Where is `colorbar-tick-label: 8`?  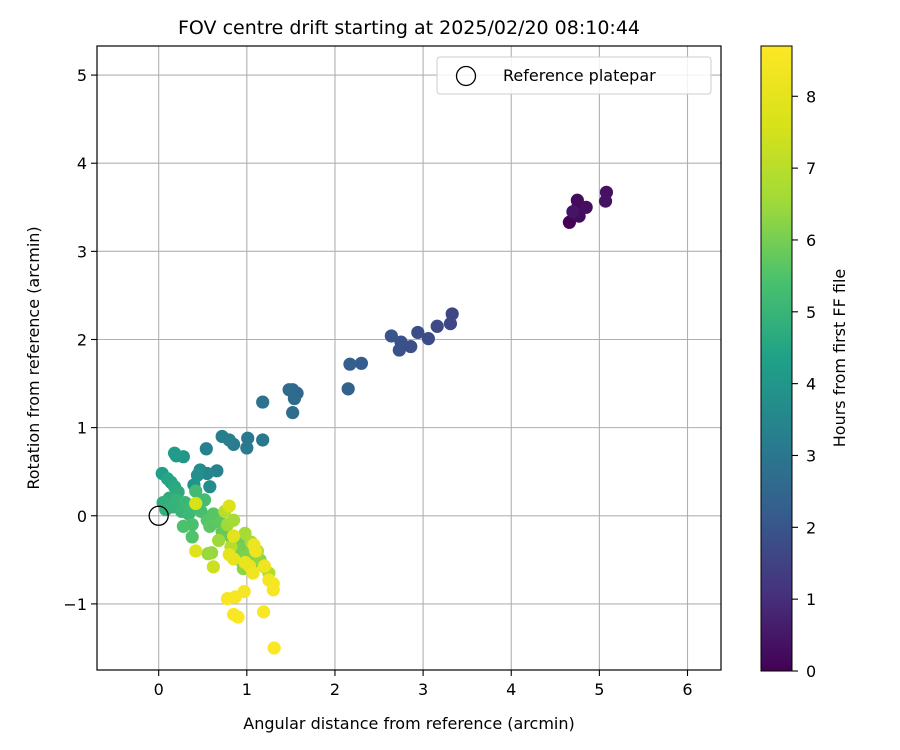 colorbar-tick-label: 8 is located at coordinates (811, 96).